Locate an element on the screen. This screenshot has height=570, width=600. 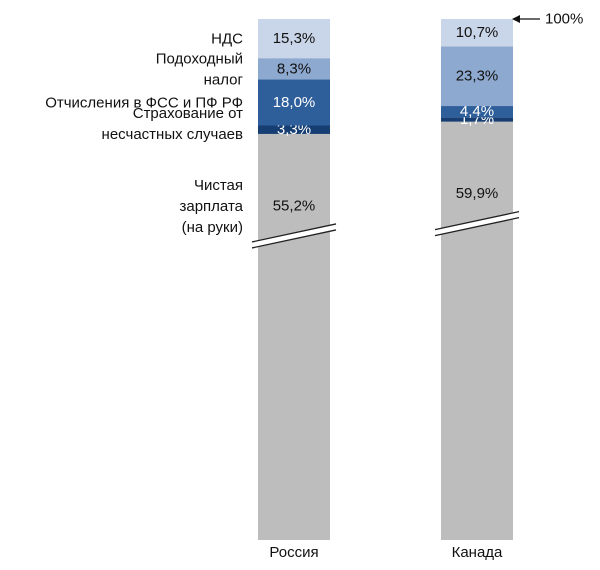
series-label-5-line-3: (на руки) is located at coordinates (212, 227).